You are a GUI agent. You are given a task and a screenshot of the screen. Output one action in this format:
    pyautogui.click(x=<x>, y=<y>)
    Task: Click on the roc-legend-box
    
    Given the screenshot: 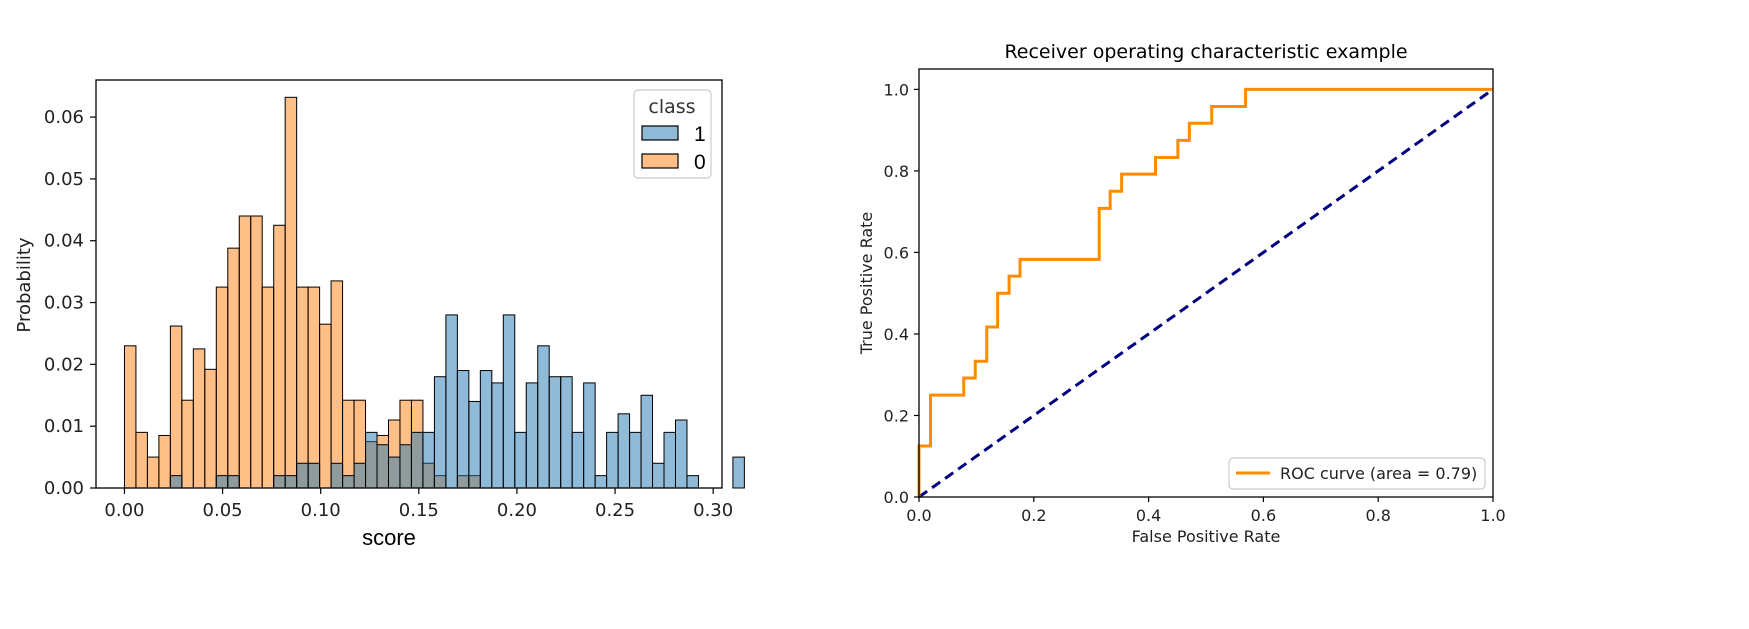 What is the action you would take?
    pyautogui.click(x=1357, y=473)
    